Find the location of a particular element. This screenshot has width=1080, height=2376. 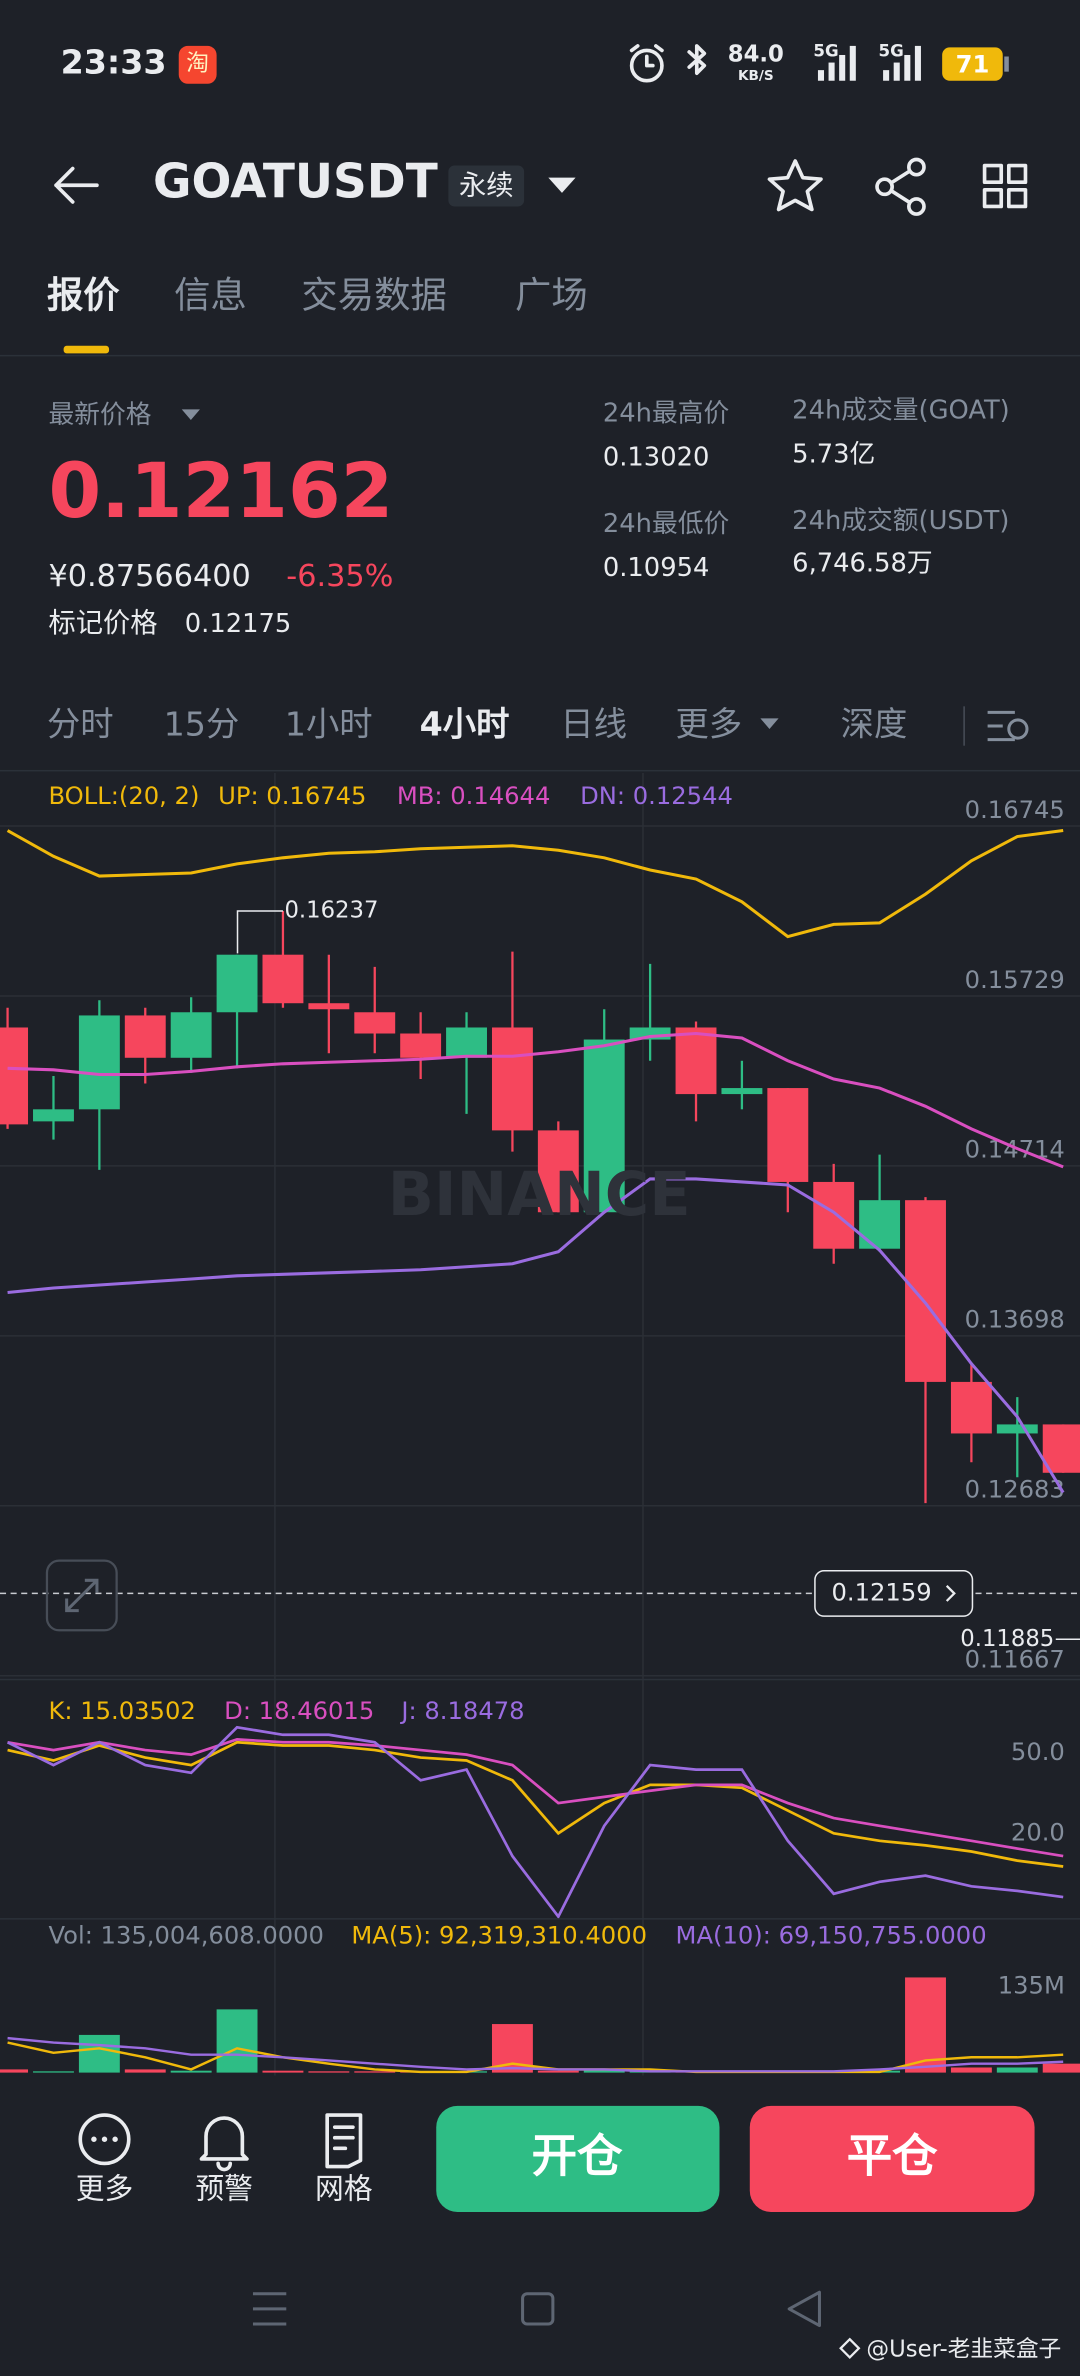

price-label: 最新价格 is located at coordinates (99, 415).